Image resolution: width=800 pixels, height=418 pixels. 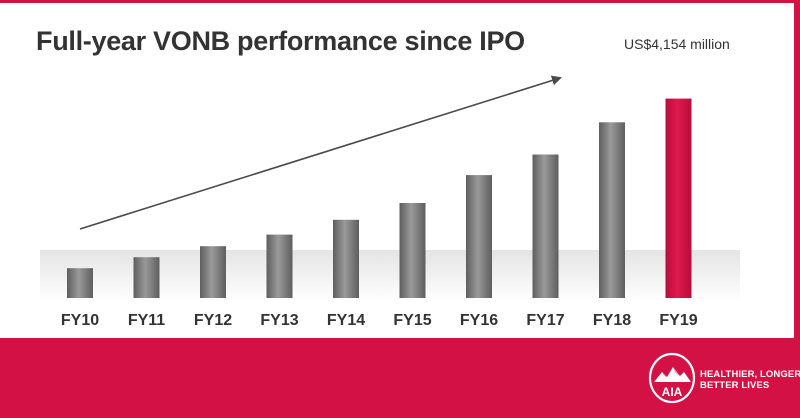 What do you see at coordinates (400, 1) in the screenshot?
I see `top-accent-strip` at bounding box center [400, 1].